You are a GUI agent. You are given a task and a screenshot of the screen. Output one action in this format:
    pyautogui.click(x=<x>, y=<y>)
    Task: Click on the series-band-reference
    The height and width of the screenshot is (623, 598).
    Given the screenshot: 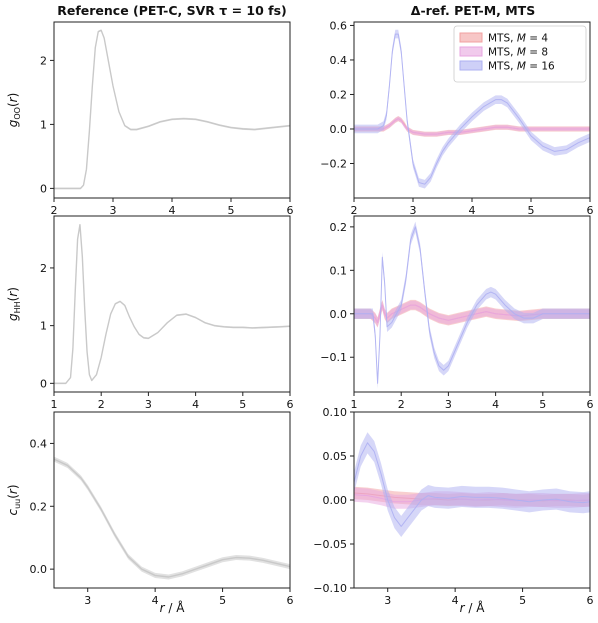 What is the action you would take?
    pyautogui.click(x=172, y=518)
    